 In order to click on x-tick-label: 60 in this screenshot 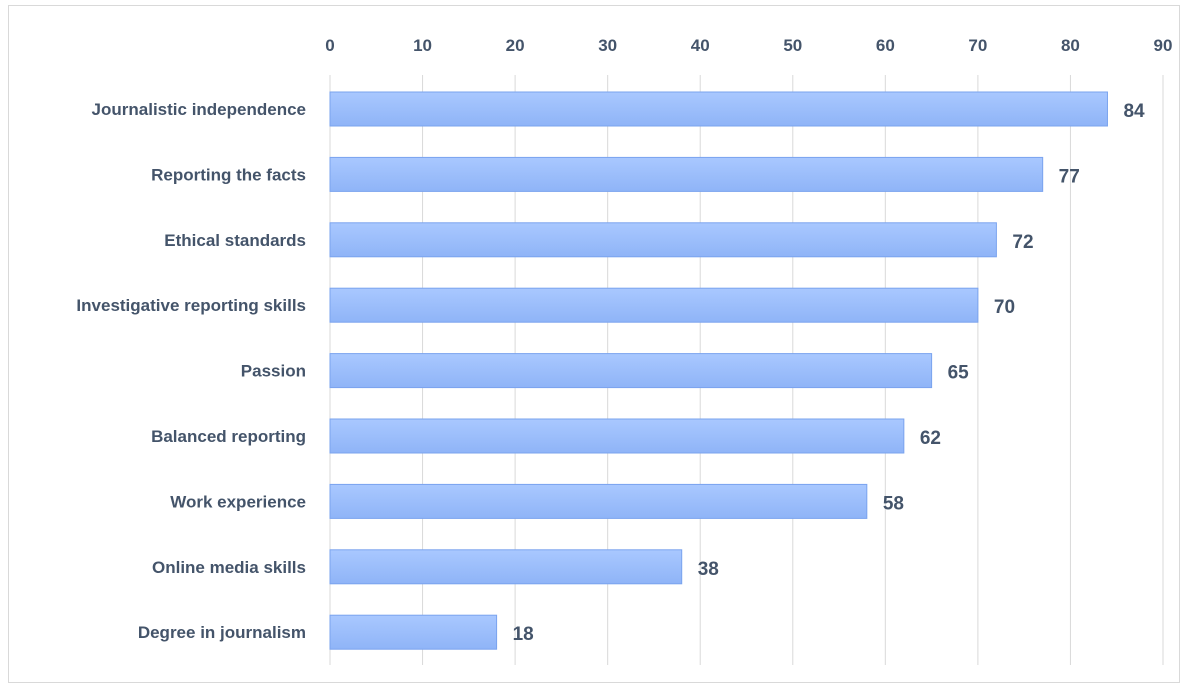, I will do `click(885, 45)`.